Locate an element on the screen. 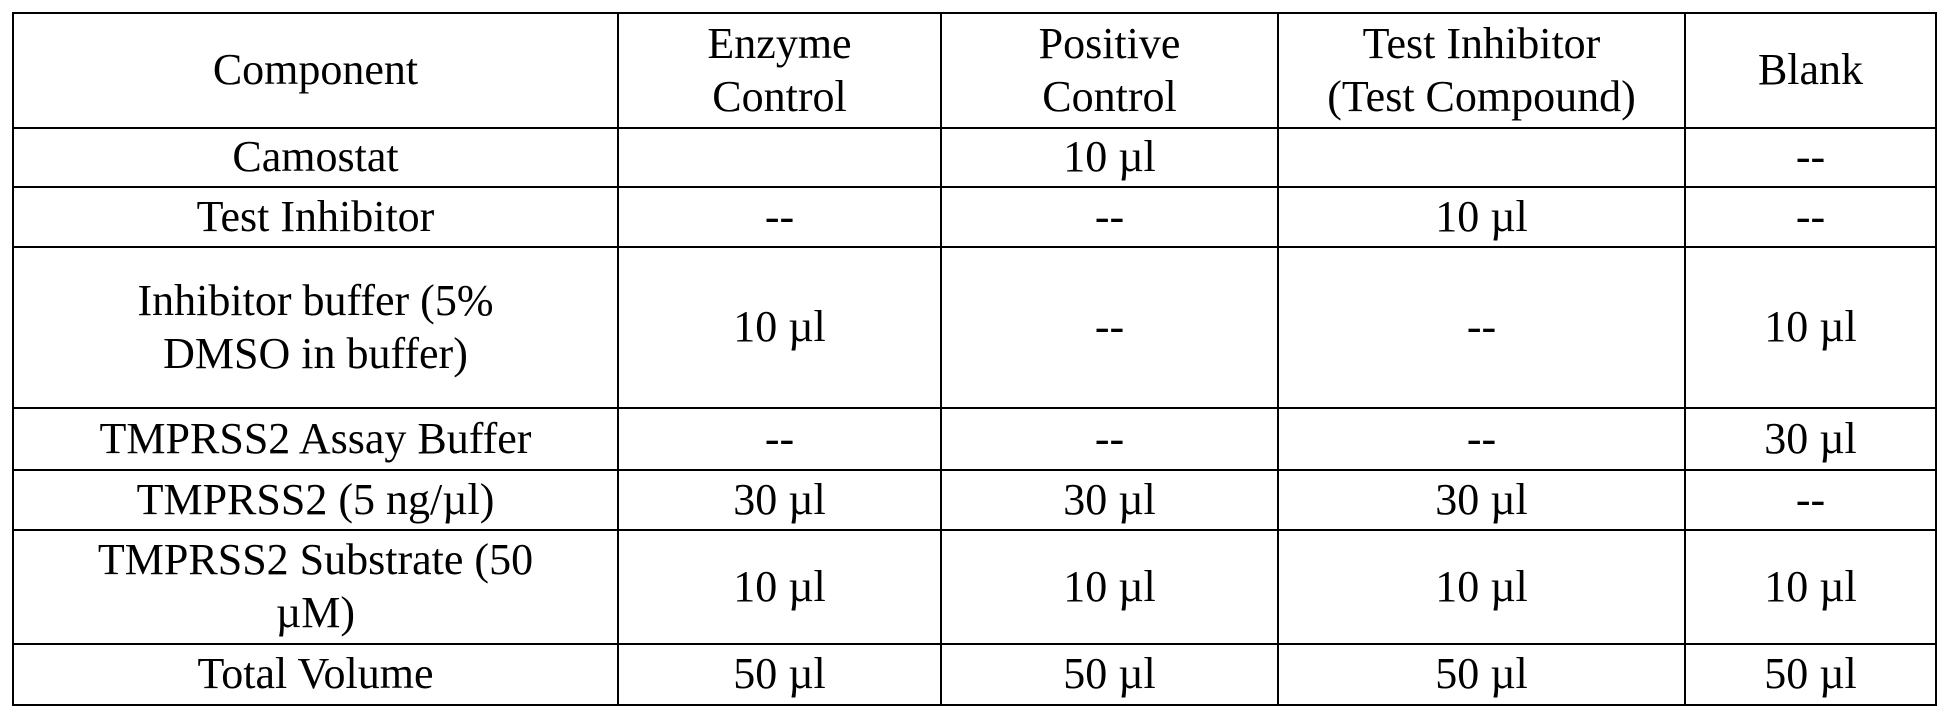  row-label: TMPRSS2 Substrate (50 µM) is located at coordinates (315, 587).